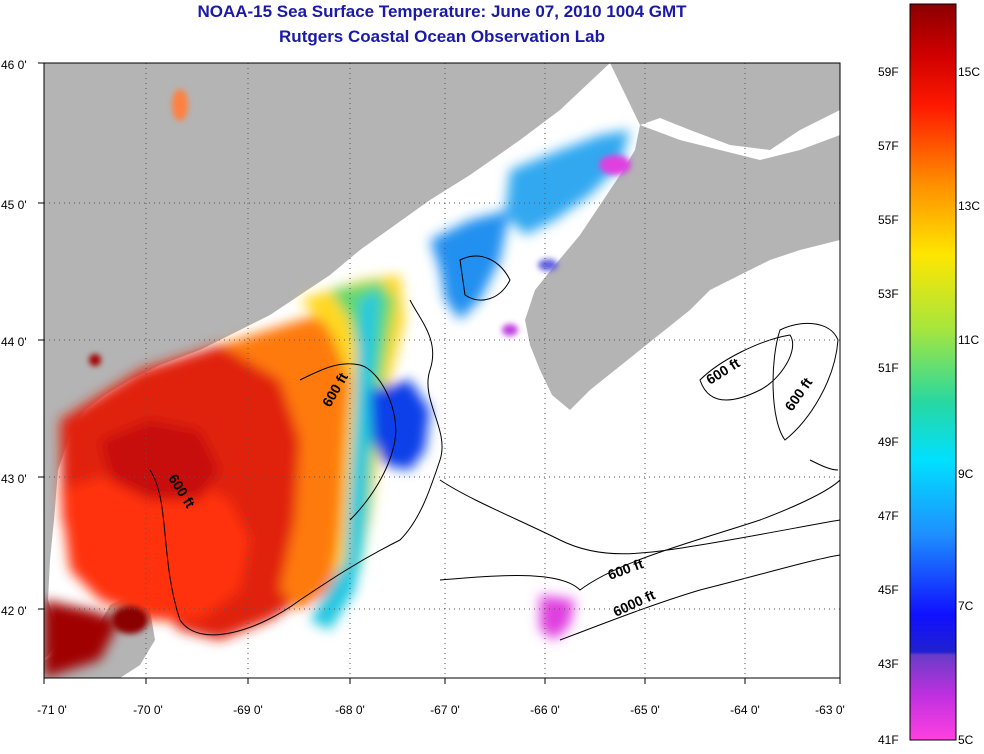 Image resolution: width=984 pixels, height=754 pixels. I want to click on colorbar-f-label: 59F, so click(888, 72).